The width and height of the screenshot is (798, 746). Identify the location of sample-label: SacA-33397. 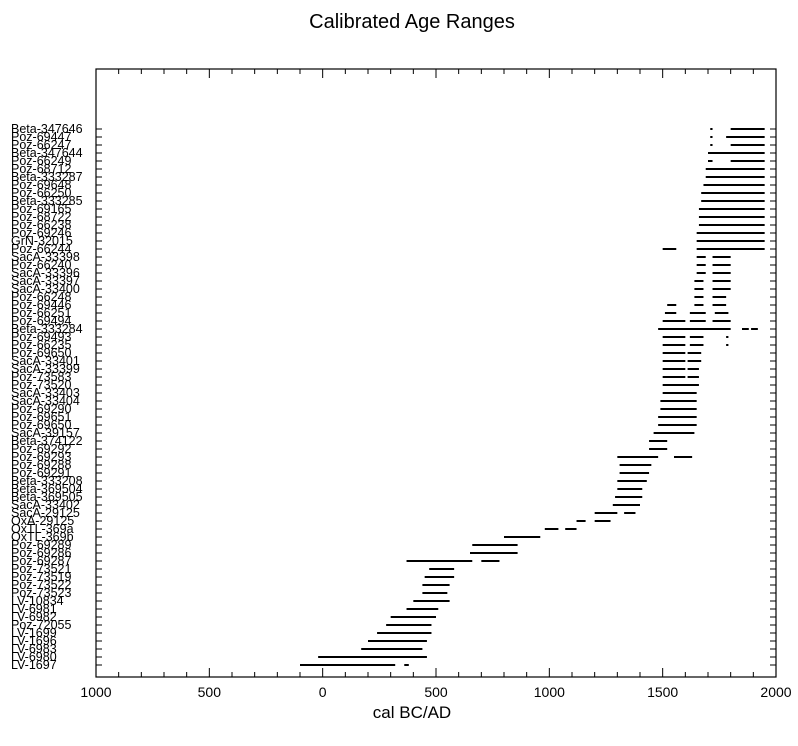
(45, 281).